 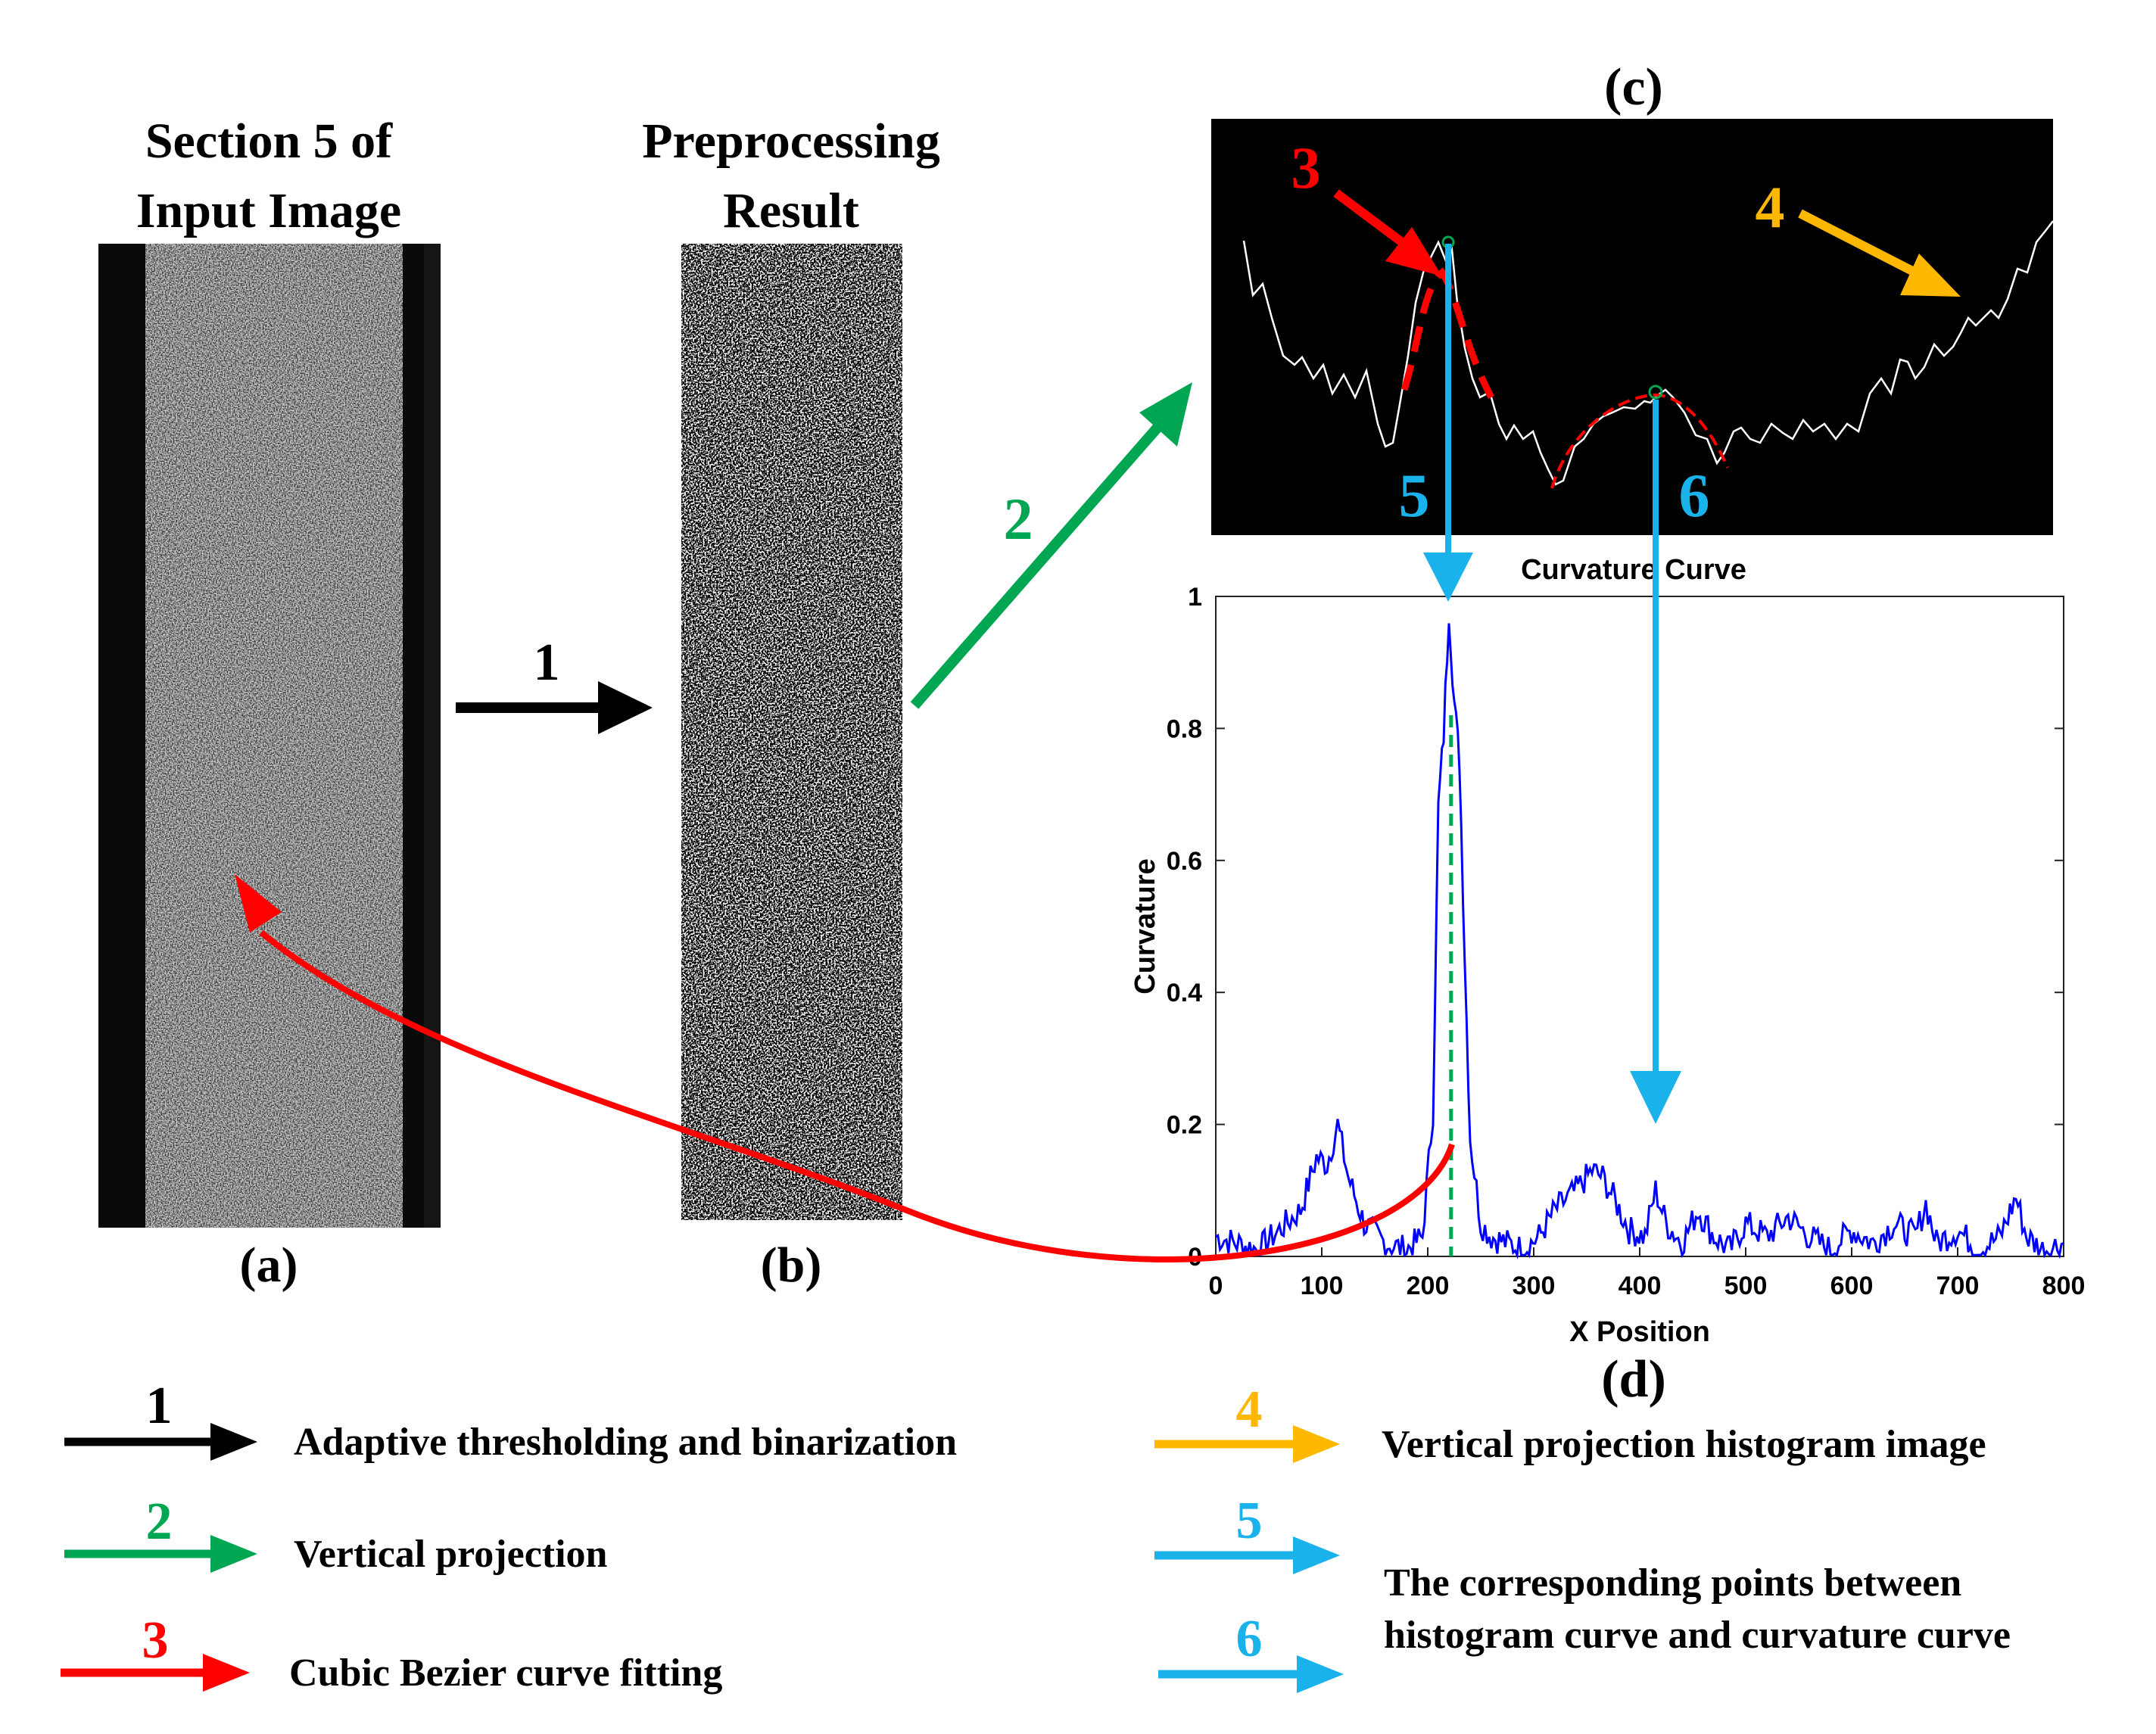 I want to click on arrow-6-number: 6, so click(x=1694, y=496).